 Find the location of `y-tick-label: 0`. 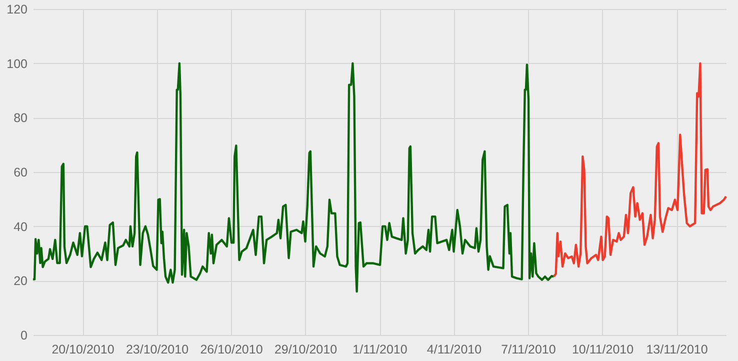

y-tick-label: 0 is located at coordinates (24, 335).